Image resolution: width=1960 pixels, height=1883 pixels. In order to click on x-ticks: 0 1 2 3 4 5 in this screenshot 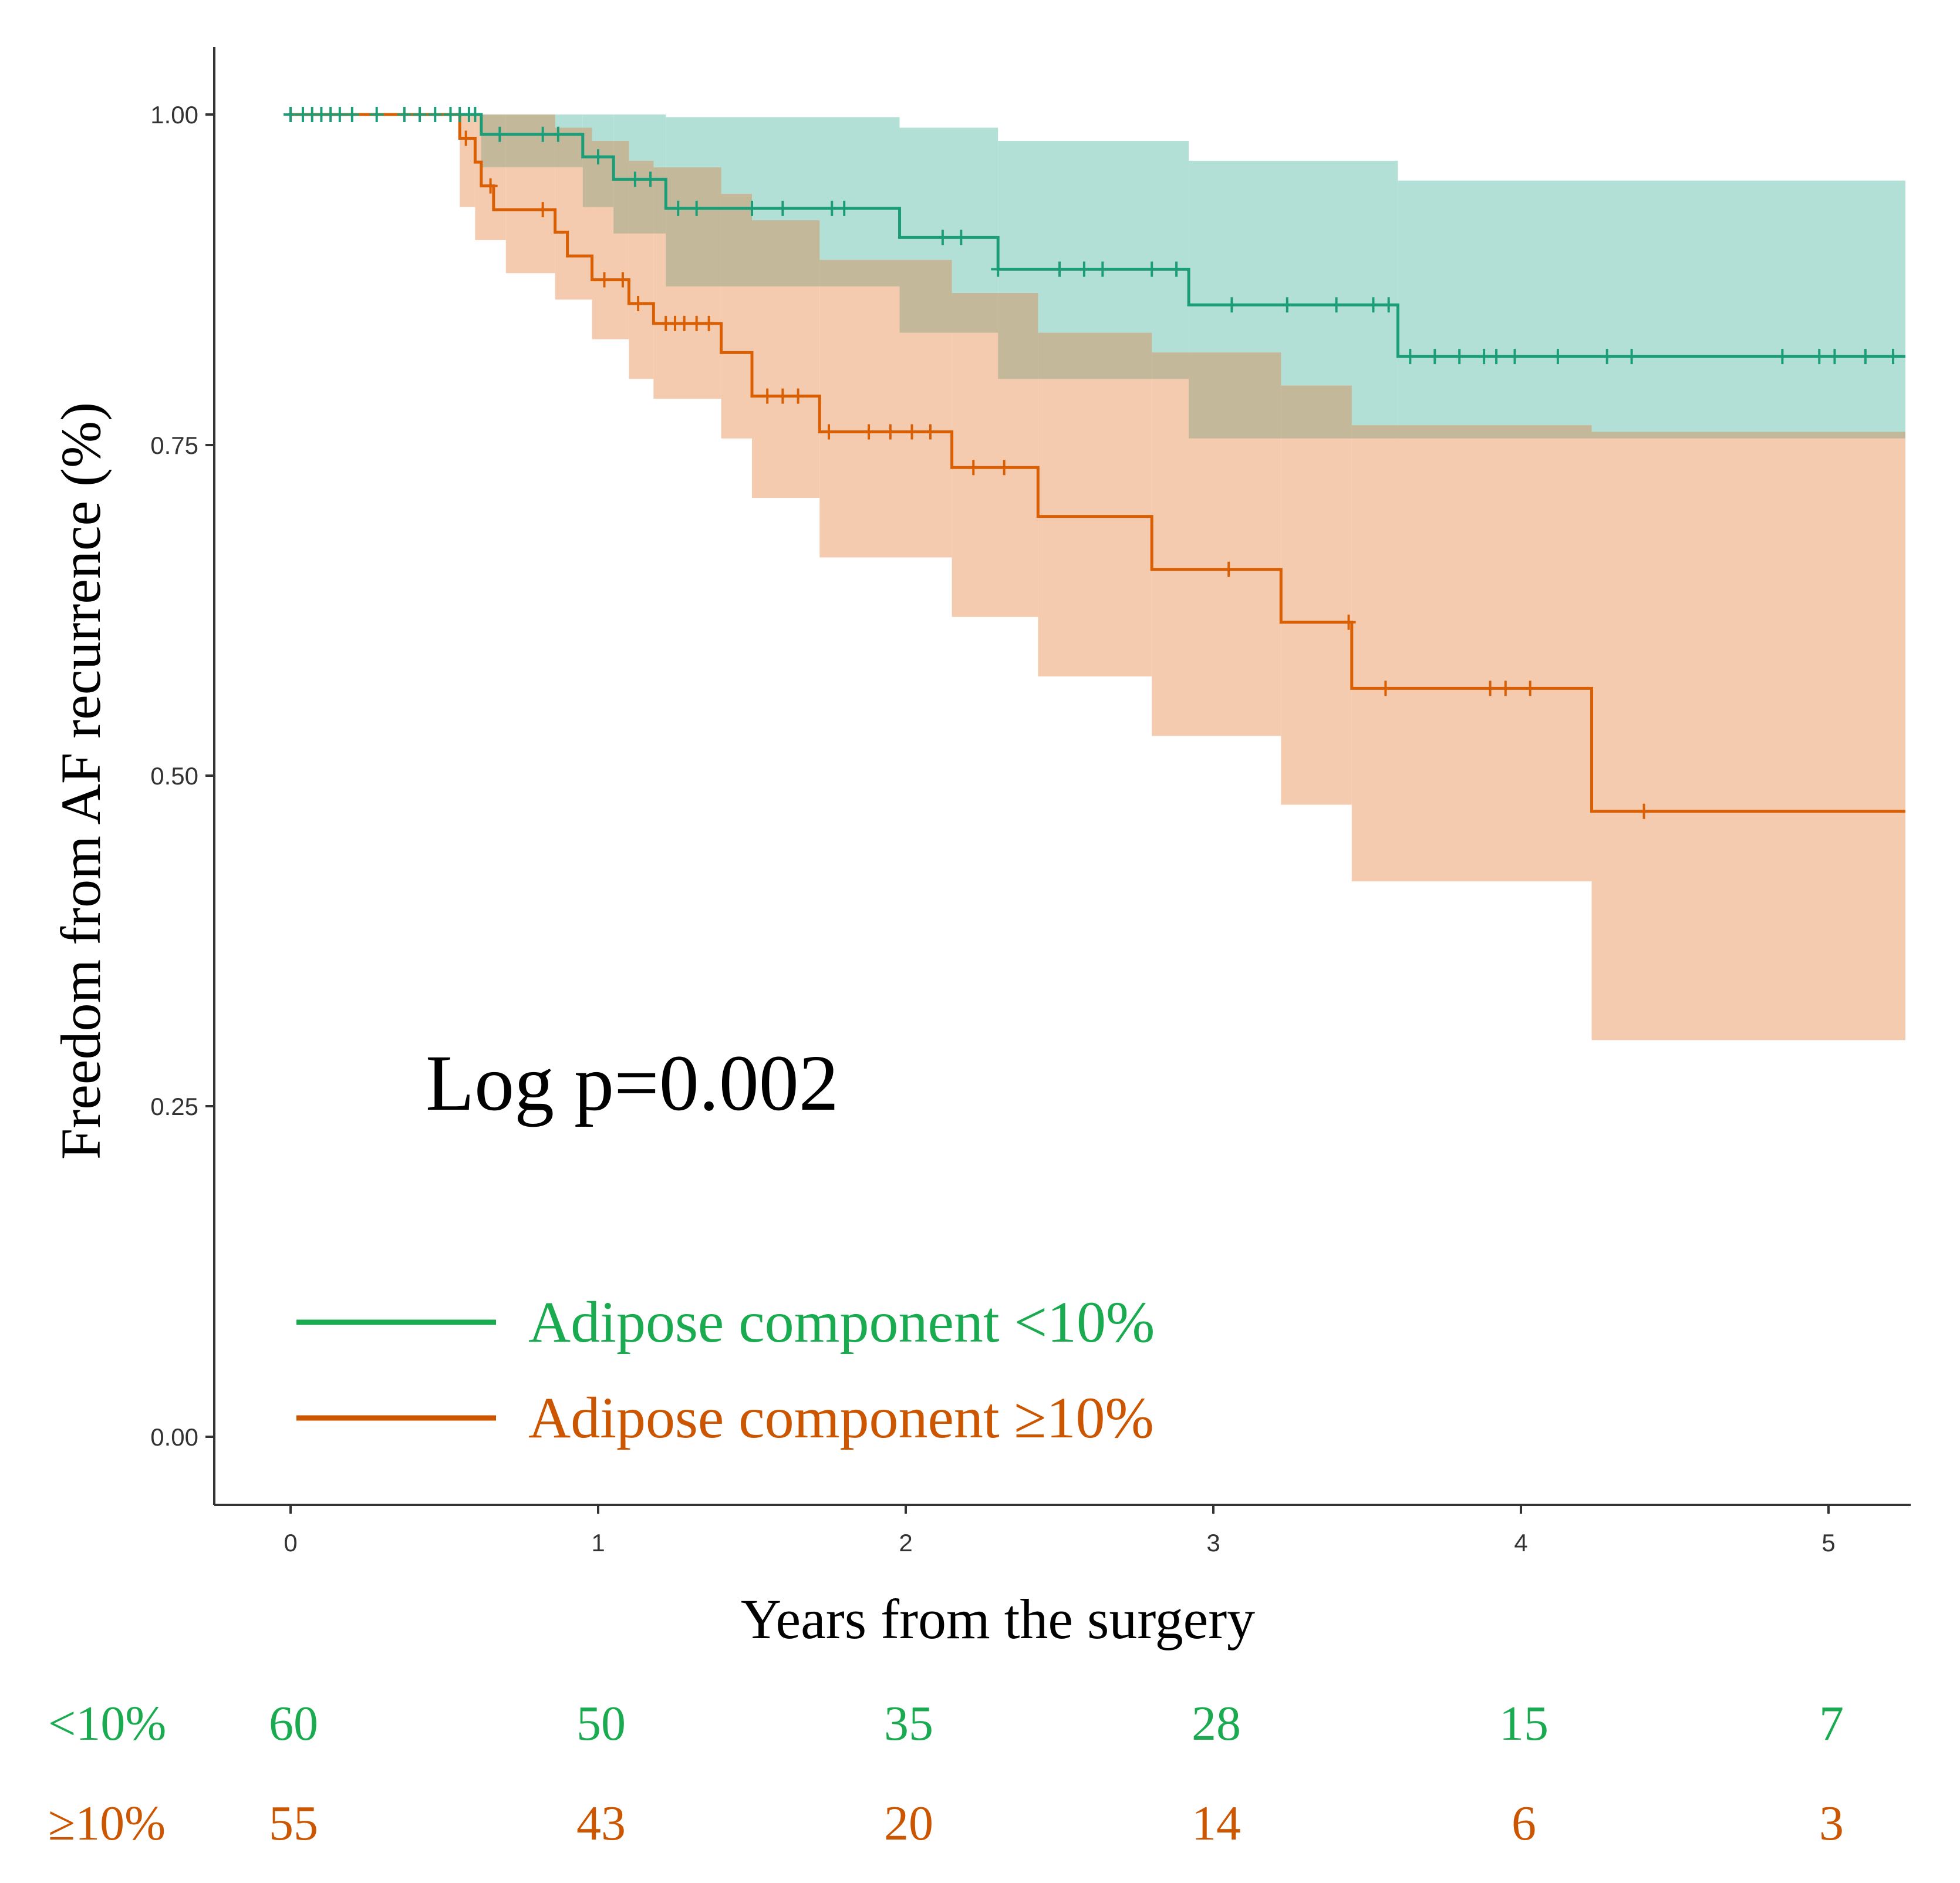, I will do `click(1060, 1531)`.